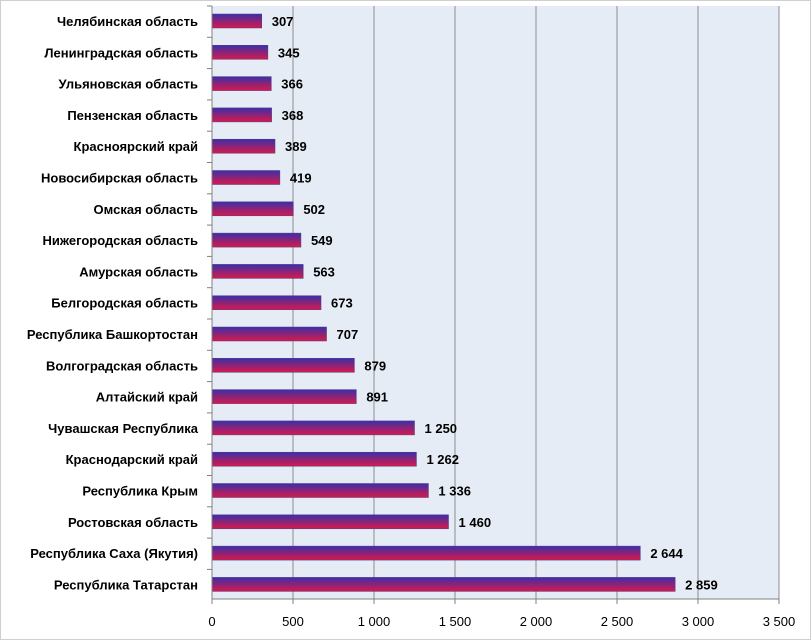  Describe the element at coordinates (701, 584) in the screenshot. I see `value-label: 2 859` at that location.